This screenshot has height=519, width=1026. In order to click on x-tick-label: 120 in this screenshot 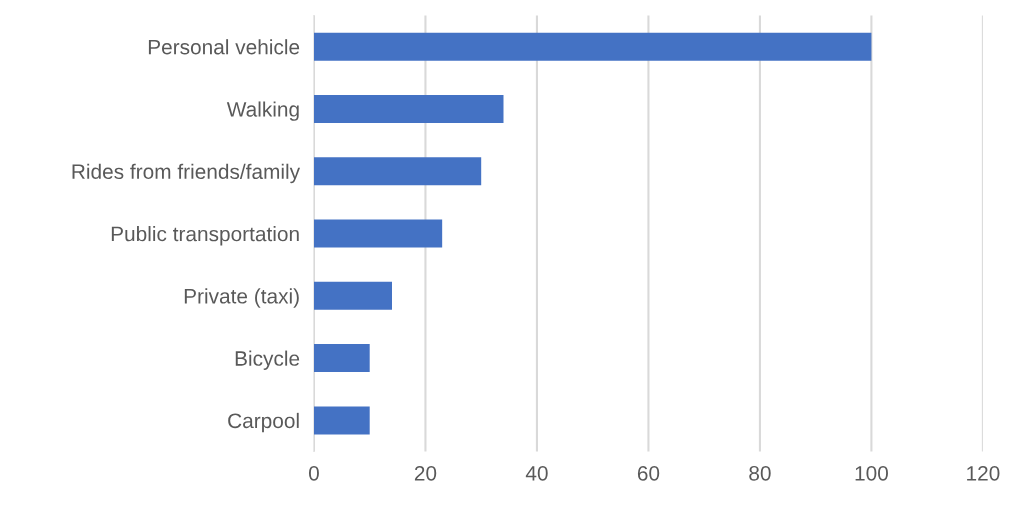, I will do `click(983, 473)`.